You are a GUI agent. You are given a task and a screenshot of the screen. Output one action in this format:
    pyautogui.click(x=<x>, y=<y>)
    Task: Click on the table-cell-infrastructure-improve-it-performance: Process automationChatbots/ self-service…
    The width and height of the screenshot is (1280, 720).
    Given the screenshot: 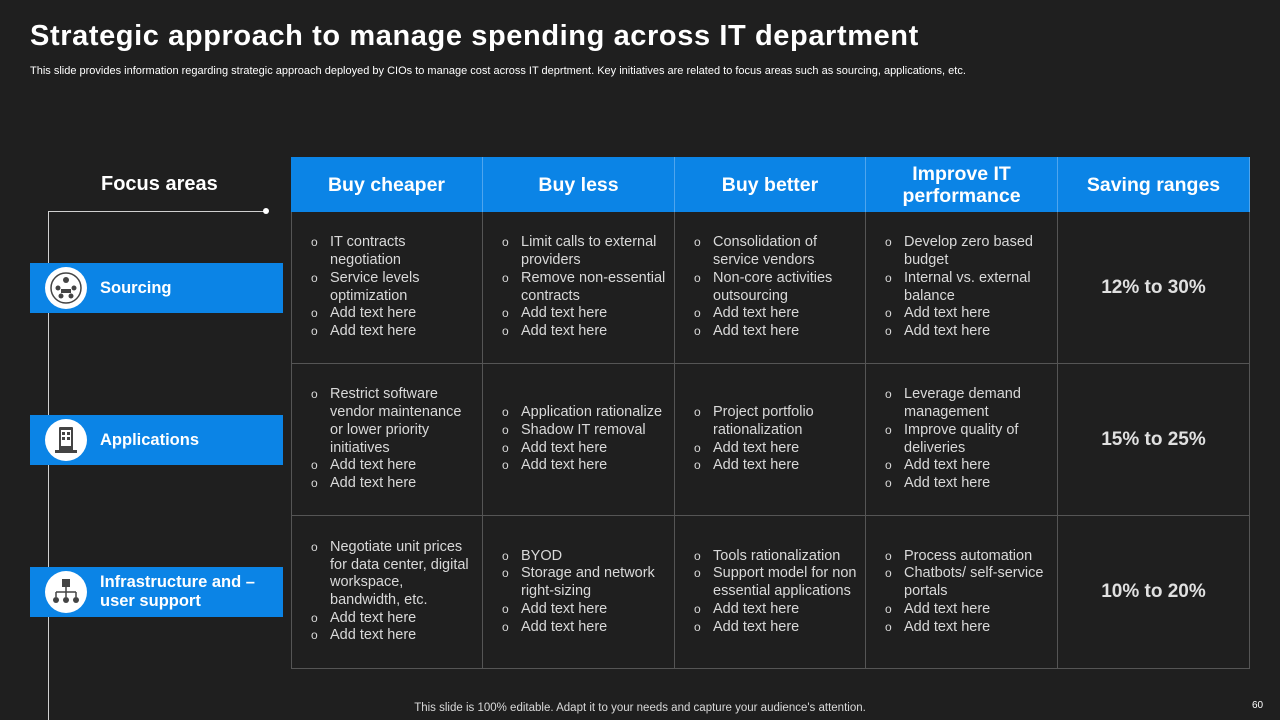 What is the action you would take?
    pyautogui.click(x=962, y=592)
    